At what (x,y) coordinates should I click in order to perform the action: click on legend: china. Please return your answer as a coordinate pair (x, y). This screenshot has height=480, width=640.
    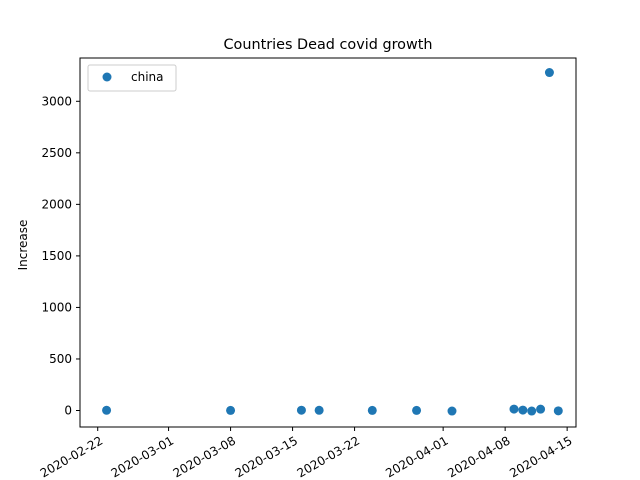
    Looking at the image, I should click on (132, 78).